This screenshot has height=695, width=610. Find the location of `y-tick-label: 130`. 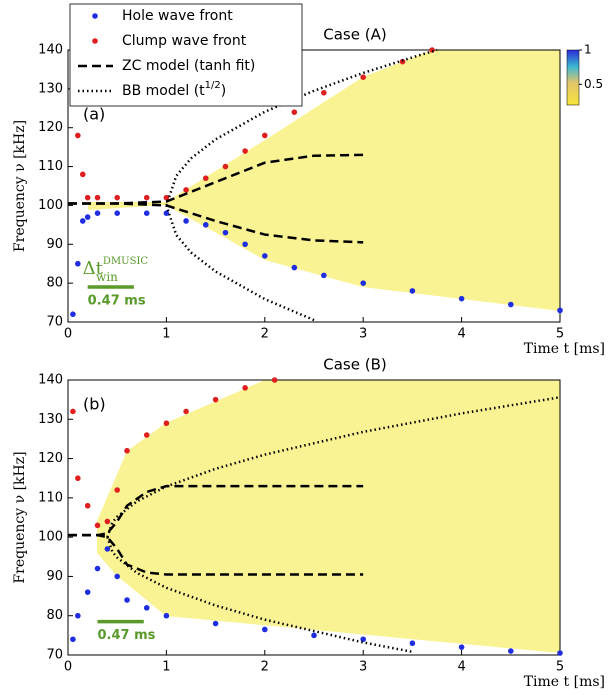

y-tick-label: 130 is located at coordinates (50, 419).